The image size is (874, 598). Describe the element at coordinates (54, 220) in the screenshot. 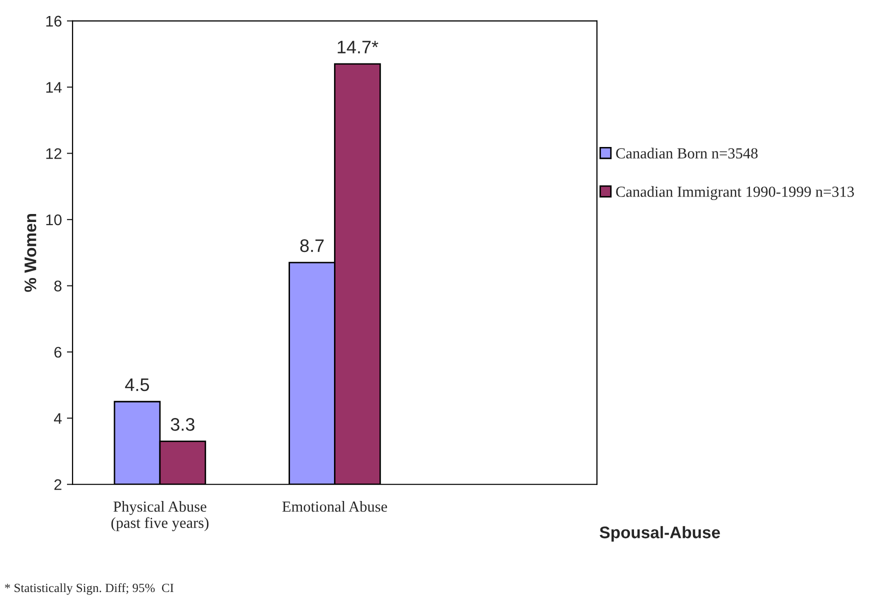

I see `y-tick-label: 10` at that location.